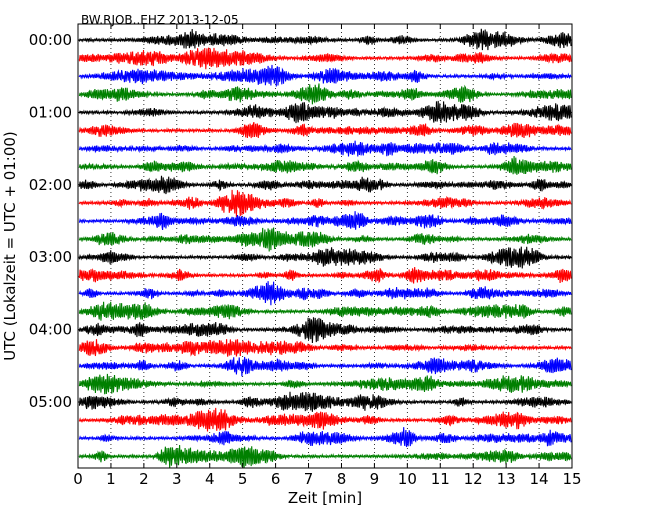 This screenshot has width=650, height=520. Describe the element at coordinates (50, 257) in the screenshot. I see `y-tick-label-3: 03:00` at that location.